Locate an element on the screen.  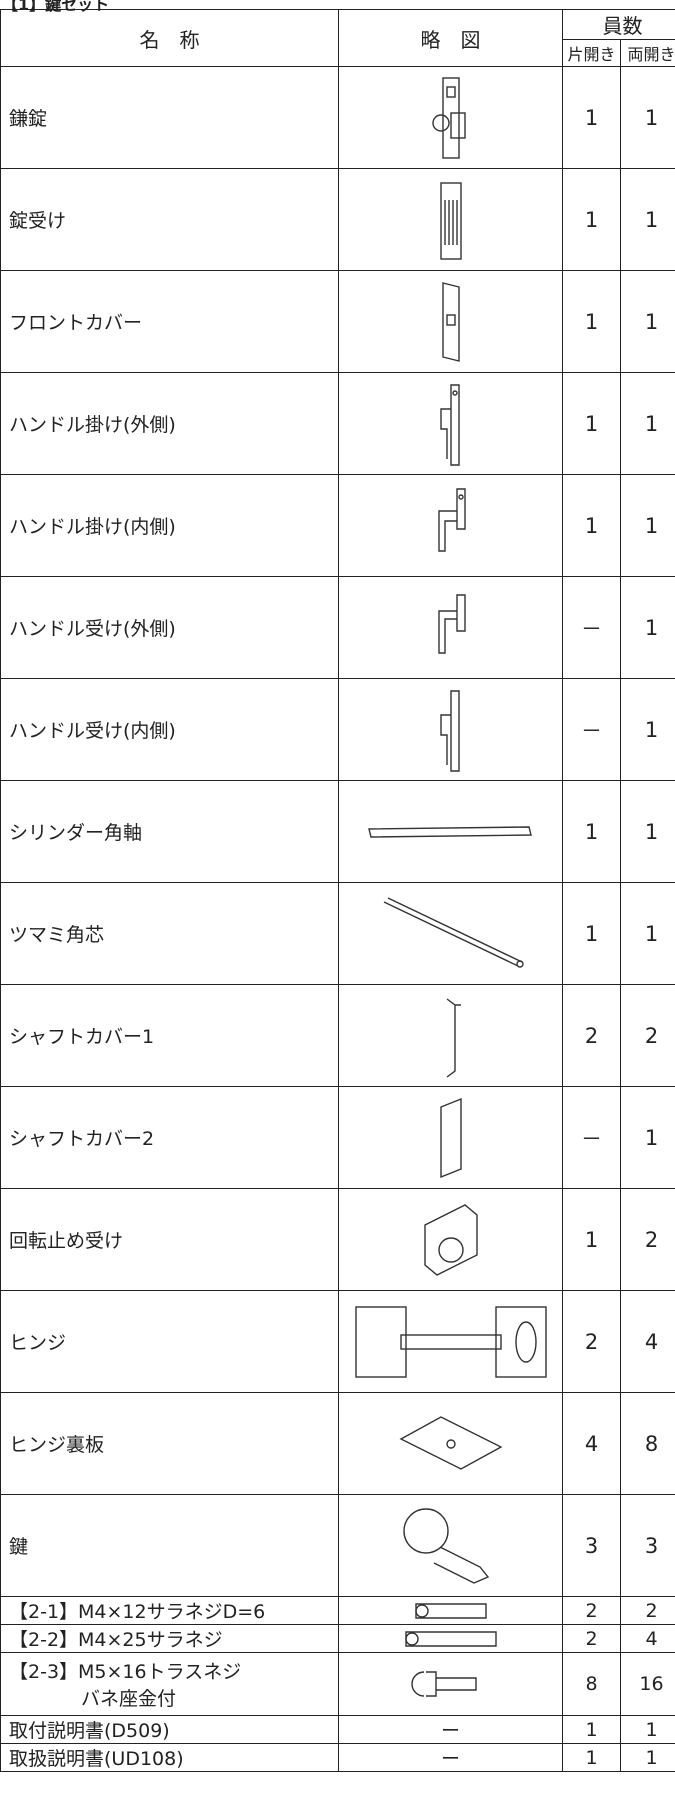
part-name: ハンドル受け(内側) is located at coordinates (169, 729).